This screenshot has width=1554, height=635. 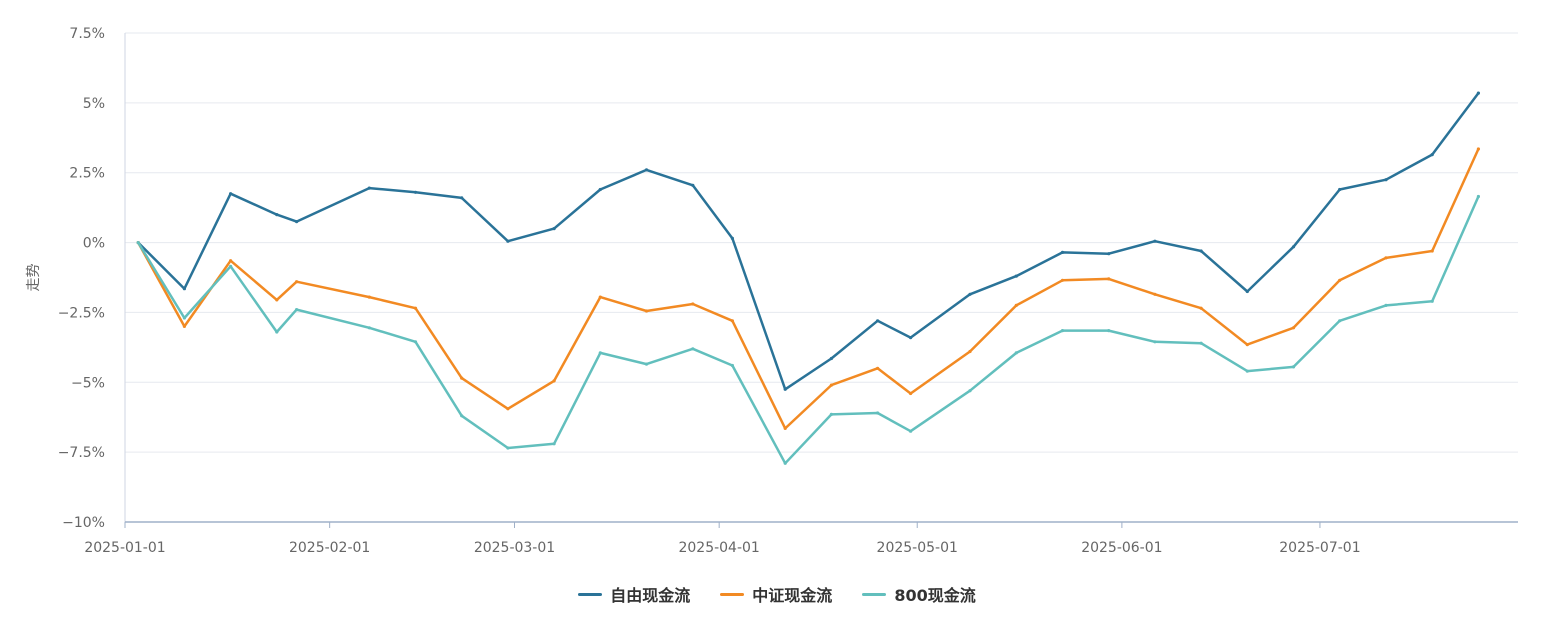 What do you see at coordinates (650, 595) in the screenshot?
I see `legend-label: 自由现金流` at bounding box center [650, 595].